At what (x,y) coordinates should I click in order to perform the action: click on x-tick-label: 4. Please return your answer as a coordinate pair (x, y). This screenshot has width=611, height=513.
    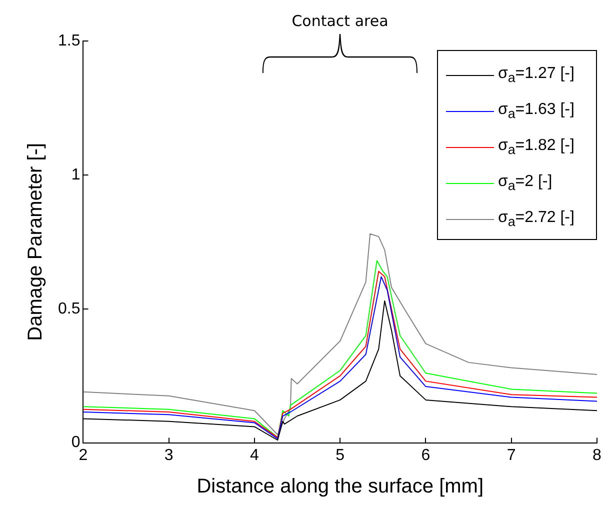
    Looking at the image, I should click on (255, 455).